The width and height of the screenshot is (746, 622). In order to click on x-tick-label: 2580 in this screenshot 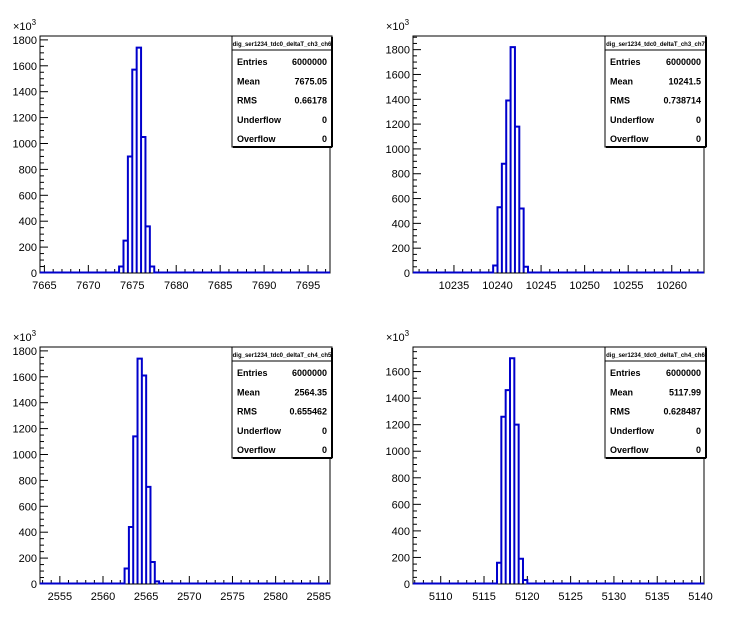, I will do `click(275, 597)`.